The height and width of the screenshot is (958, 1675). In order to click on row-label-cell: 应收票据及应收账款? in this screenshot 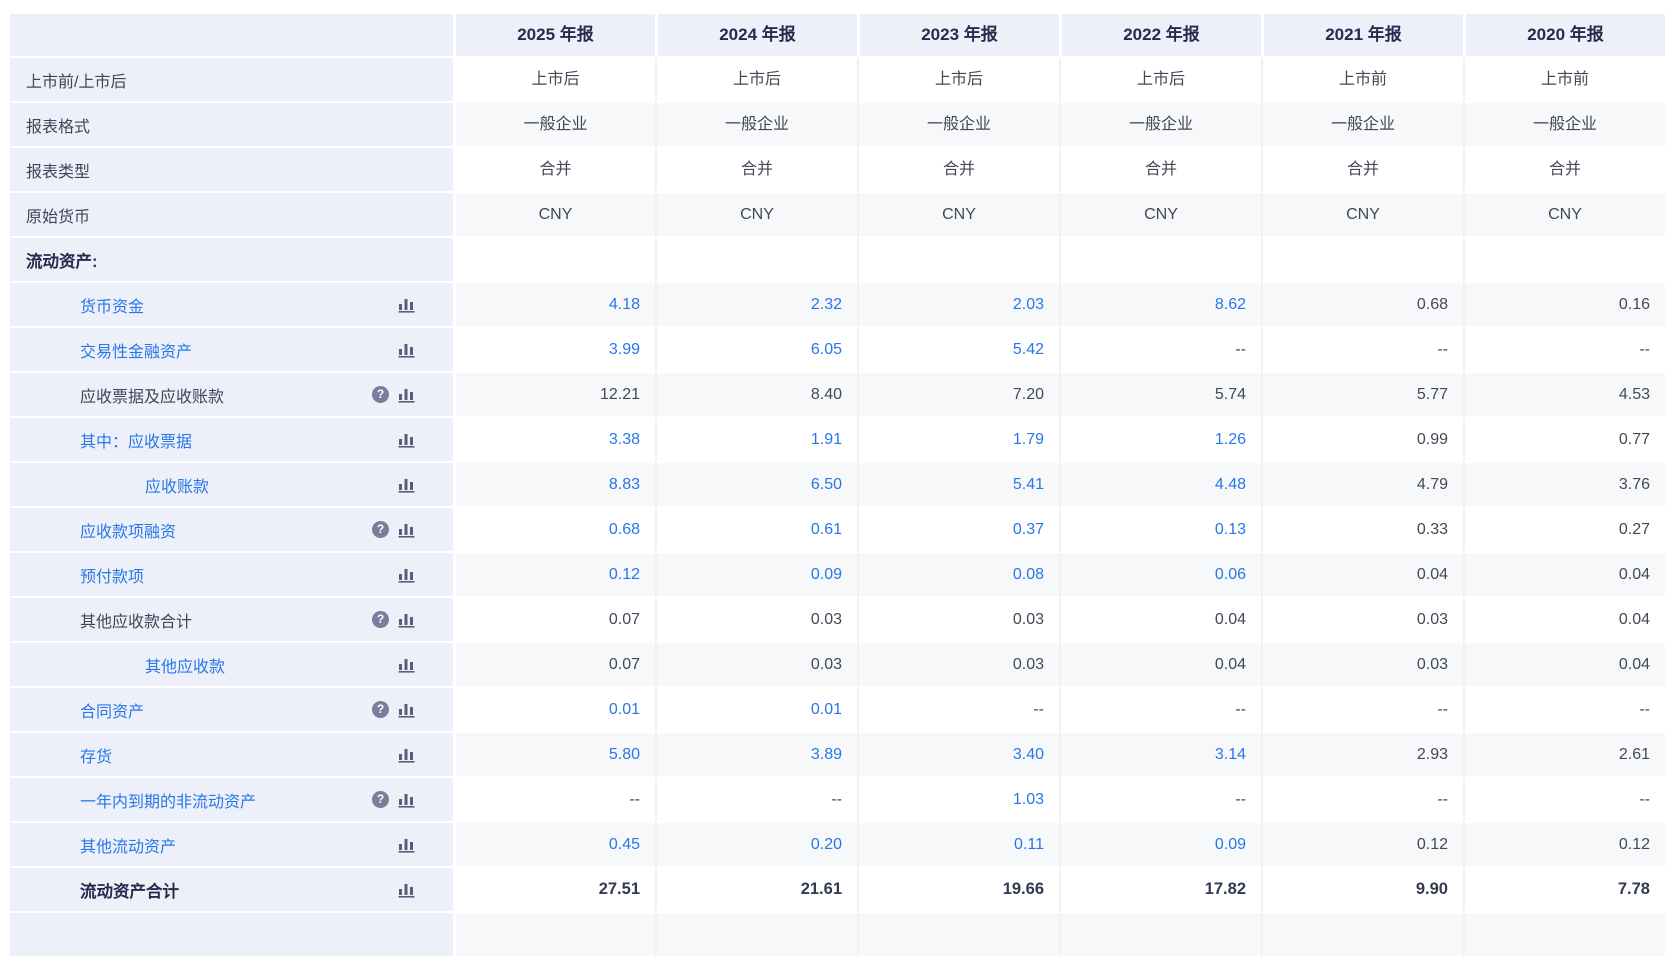, I will do `click(231, 395)`.